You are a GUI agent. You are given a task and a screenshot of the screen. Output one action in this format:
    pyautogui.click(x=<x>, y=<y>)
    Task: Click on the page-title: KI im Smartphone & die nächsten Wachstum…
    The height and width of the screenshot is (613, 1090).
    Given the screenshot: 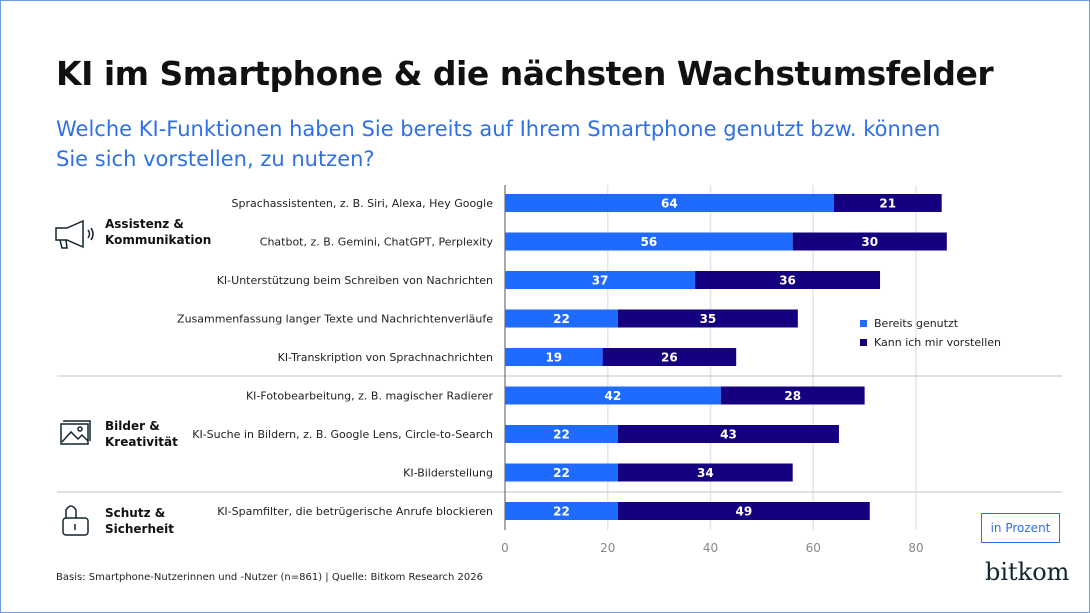 What is the action you would take?
    pyautogui.click(x=525, y=73)
    